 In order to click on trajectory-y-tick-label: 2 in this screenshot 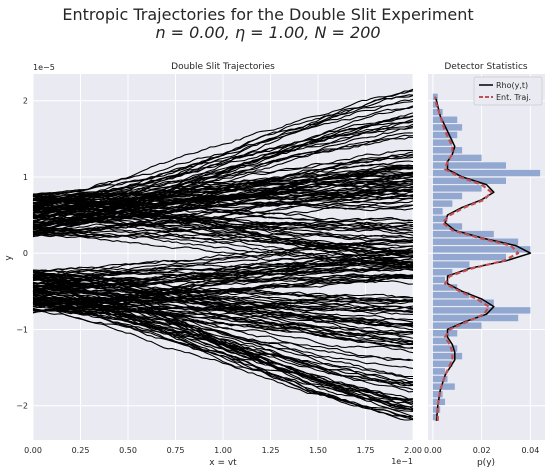, I will do `click(25, 101)`.